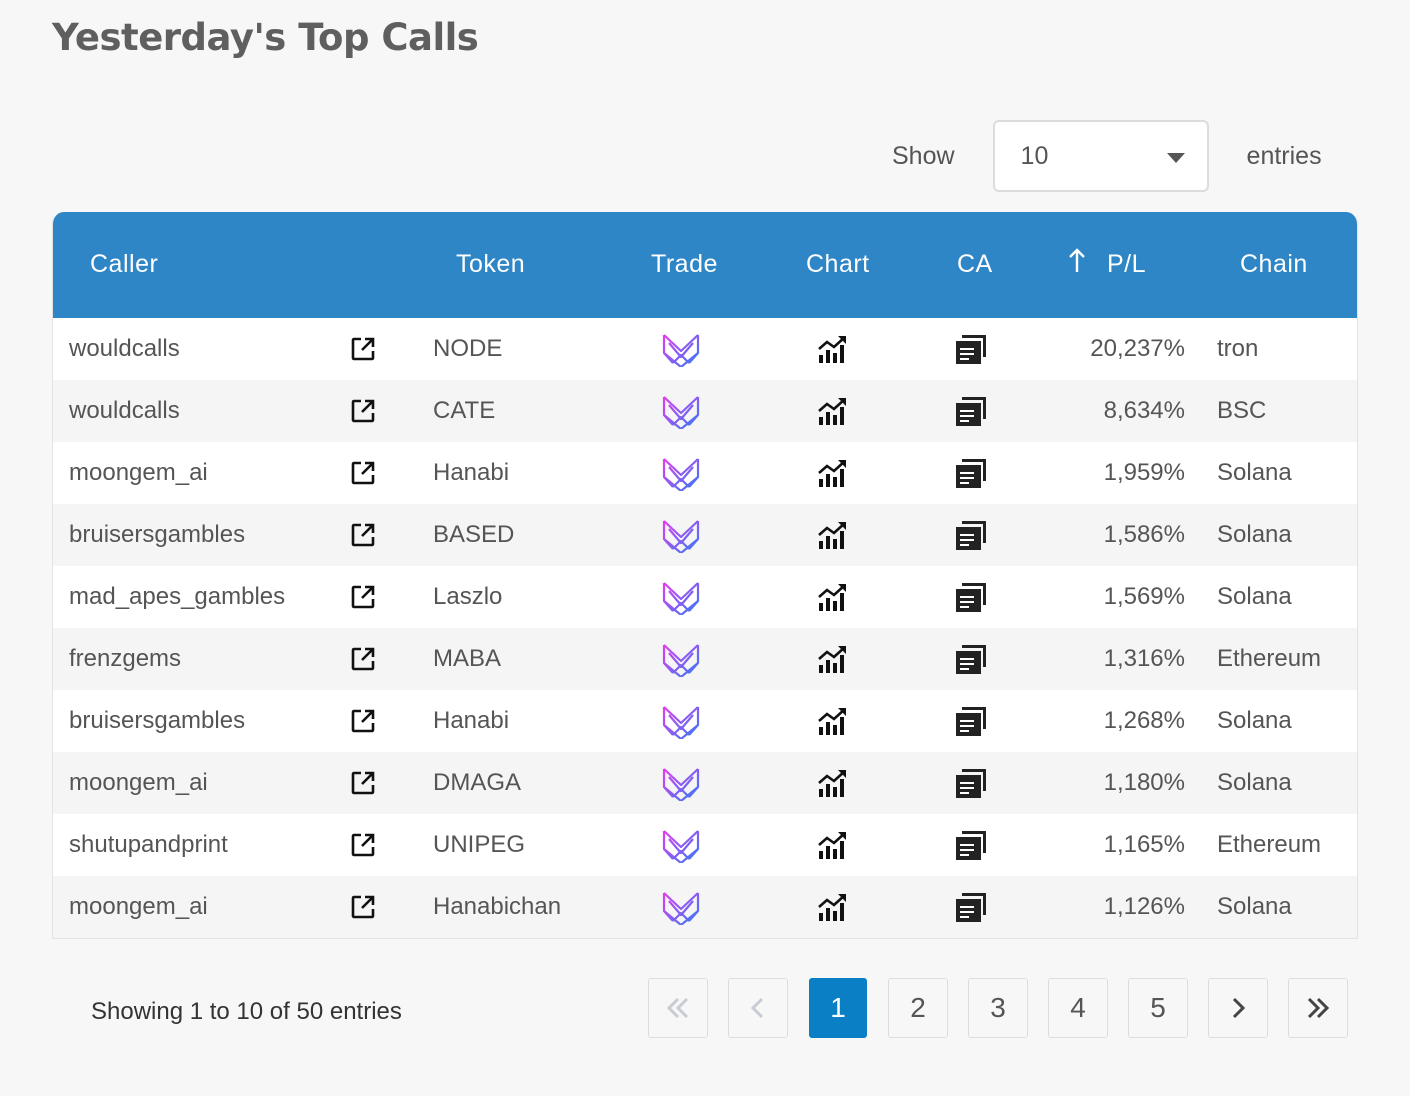 This screenshot has width=1410, height=1096. I want to click on table-row: wouldcalls NODE 20,237% tron, so click(705, 349).